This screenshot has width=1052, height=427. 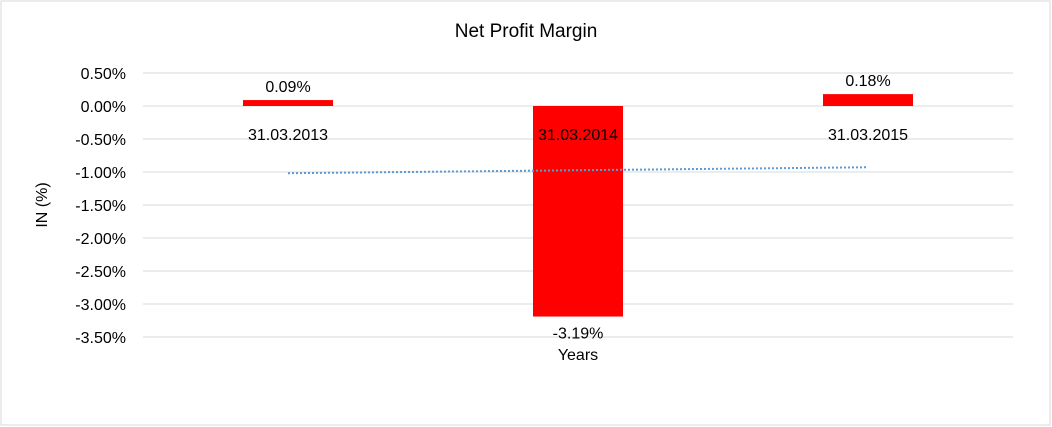 What do you see at coordinates (288, 135) in the screenshot?
I see `x-tick-label: 31.03.2013` at bounding box center [288, 135].